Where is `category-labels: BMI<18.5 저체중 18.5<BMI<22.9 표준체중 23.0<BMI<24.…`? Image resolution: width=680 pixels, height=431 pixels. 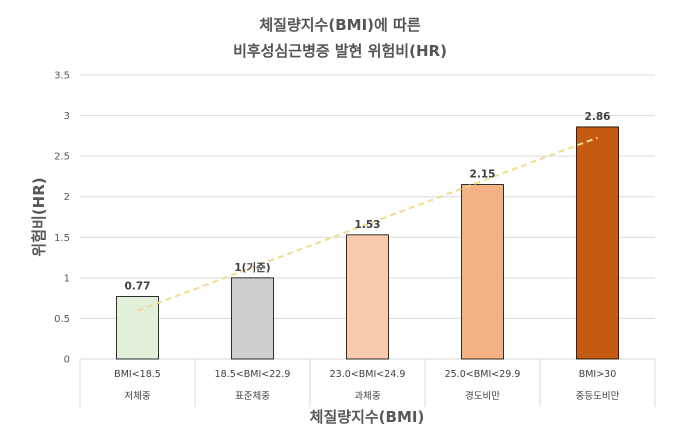 category-labels: BMI<18.5 저체중 18.5<BMI<22.9 표준체중 23.0<BMI<24.… is located at coordinates (366, 385).